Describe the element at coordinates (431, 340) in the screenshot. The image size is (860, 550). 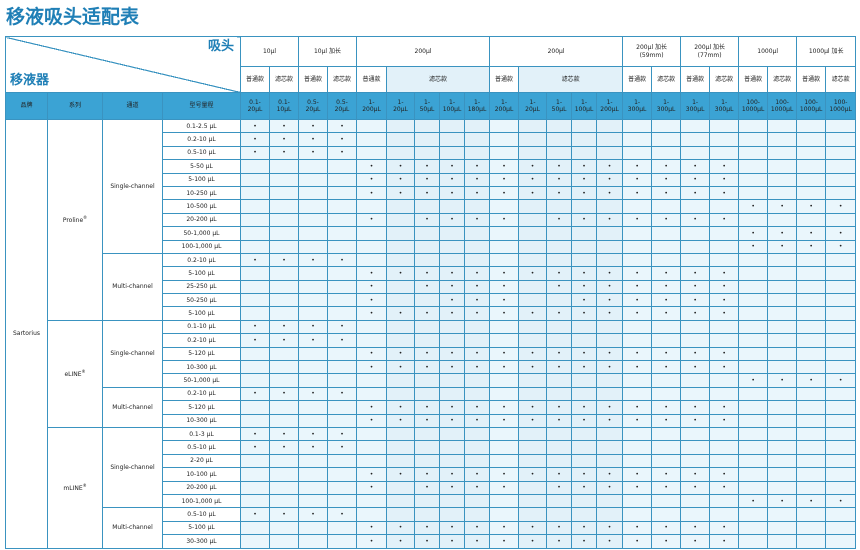
I see `table-row: 0.2-10 µL • • • •` at that location.